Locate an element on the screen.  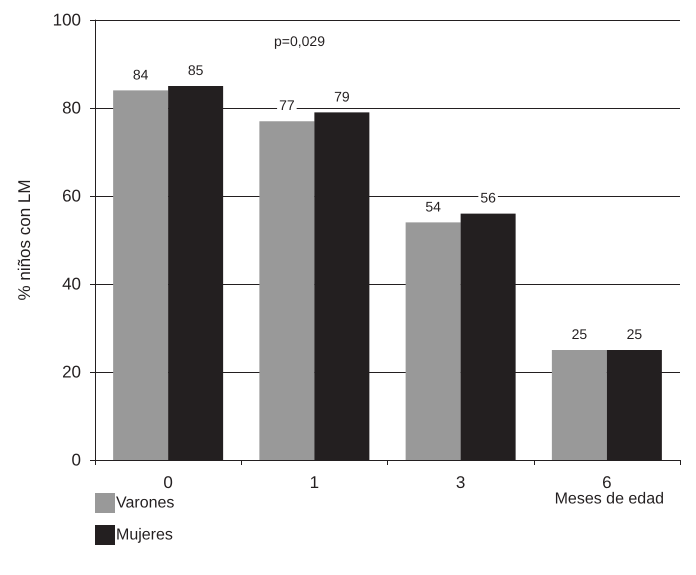
annotation: p=0,029 is located at coordinates (300, 41).